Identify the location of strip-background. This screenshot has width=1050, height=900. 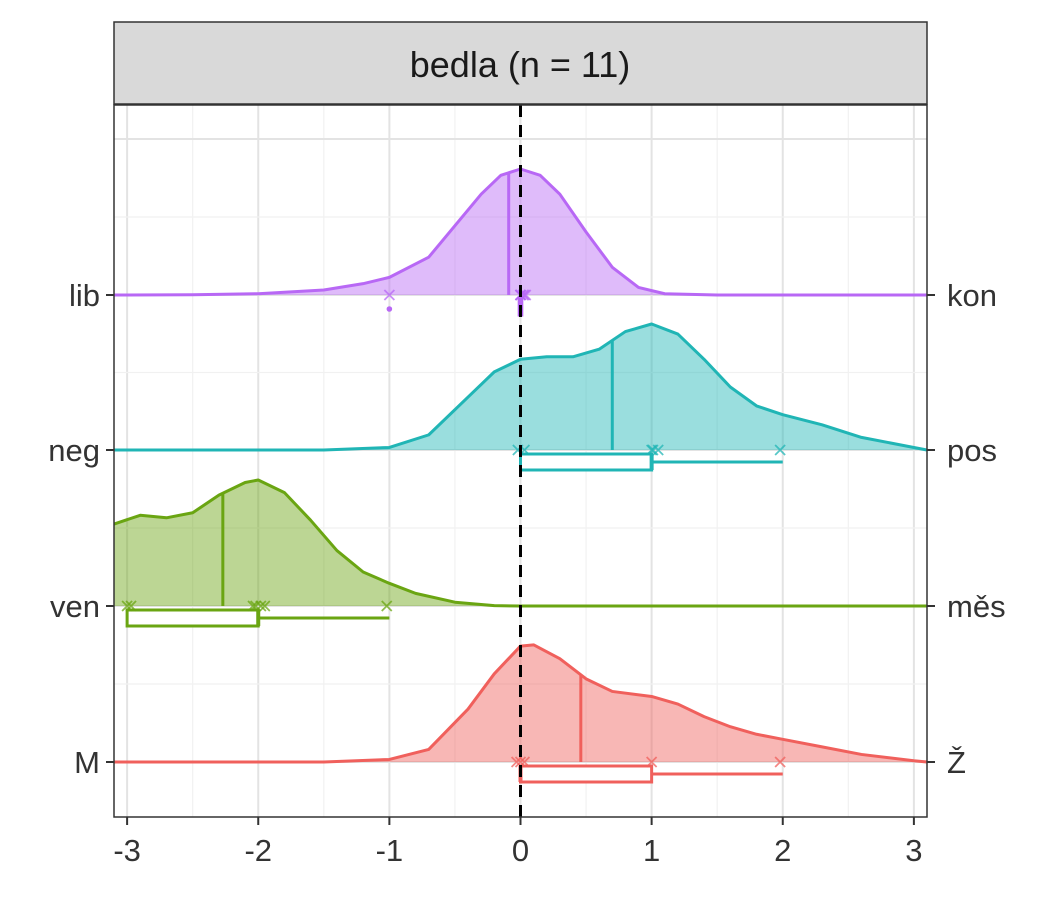
(520, 63).